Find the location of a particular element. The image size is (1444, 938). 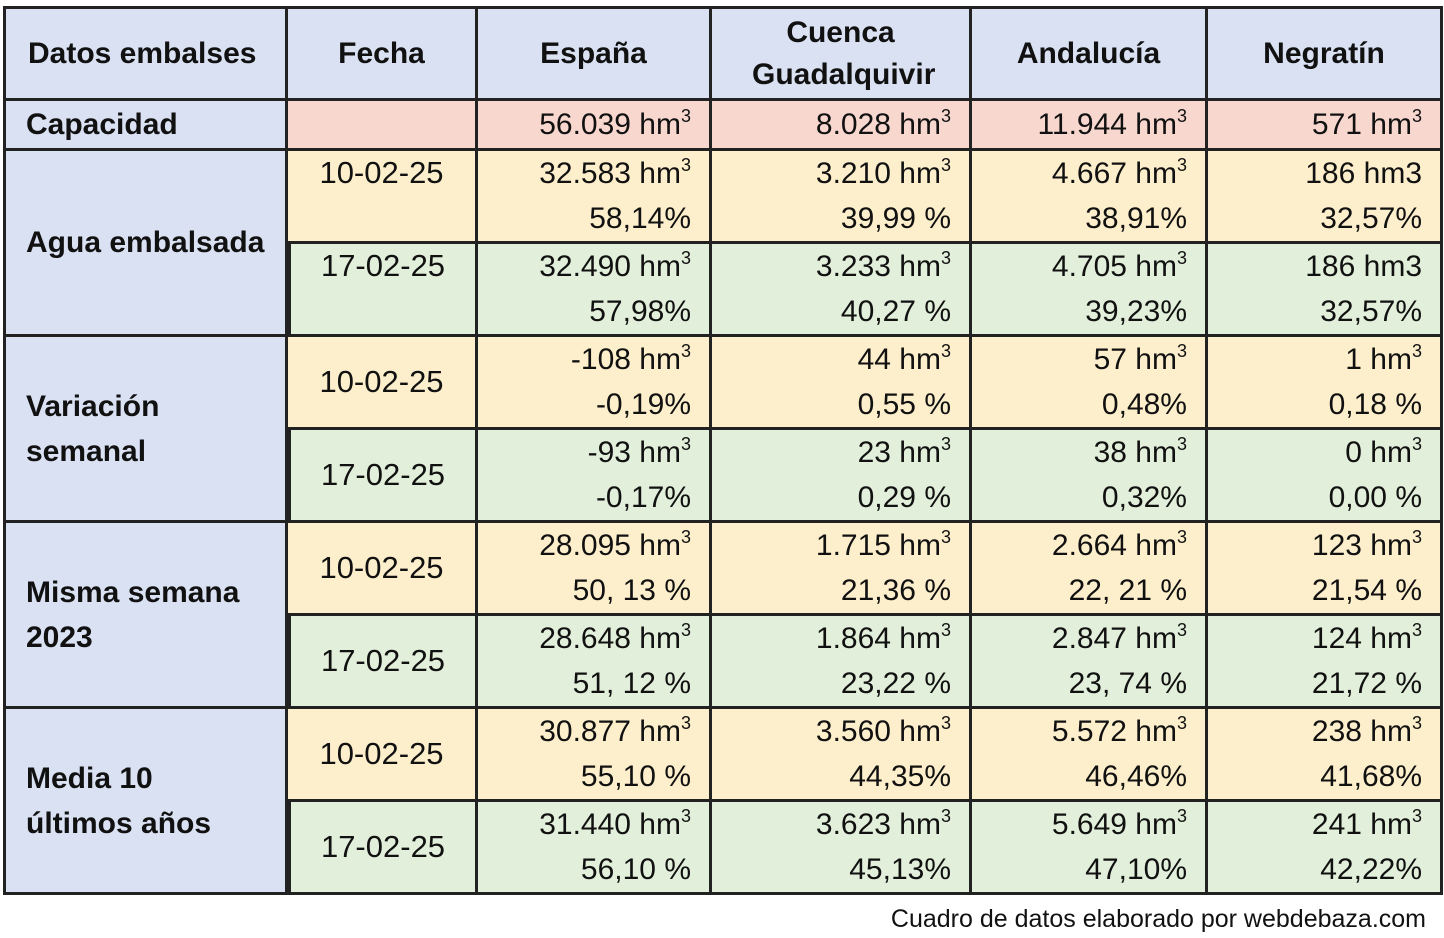

volume-value: 38 hm3 is located at coordinates (1140, 451).